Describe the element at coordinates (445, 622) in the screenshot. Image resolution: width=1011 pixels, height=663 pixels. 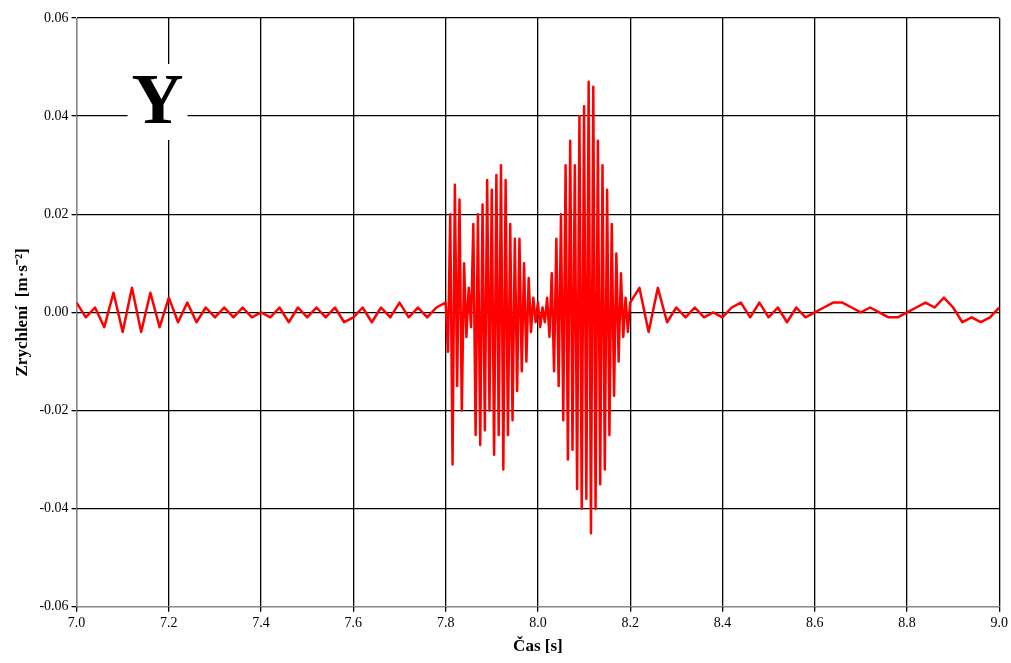
I see `x-tick-label: 7.8` at that location.